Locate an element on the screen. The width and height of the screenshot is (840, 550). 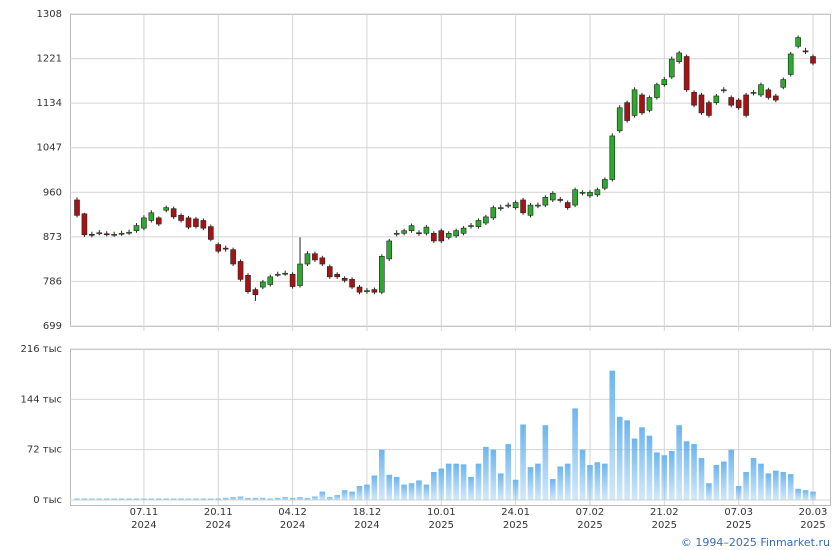
y-tick-label: 1221 is located at coordinates (49, 59).